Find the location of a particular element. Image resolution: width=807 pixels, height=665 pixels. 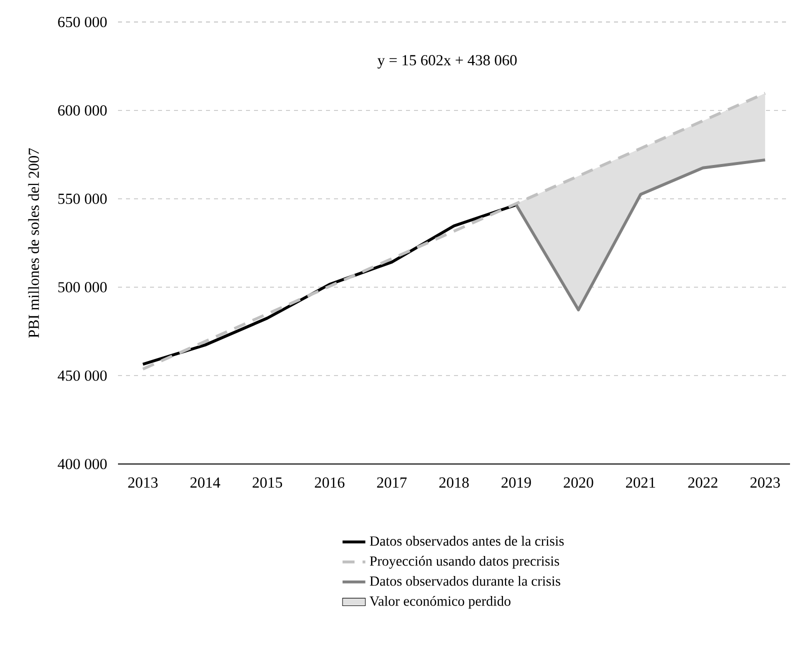

x-tick-label: 2015 is located at coordinates (267, 482).